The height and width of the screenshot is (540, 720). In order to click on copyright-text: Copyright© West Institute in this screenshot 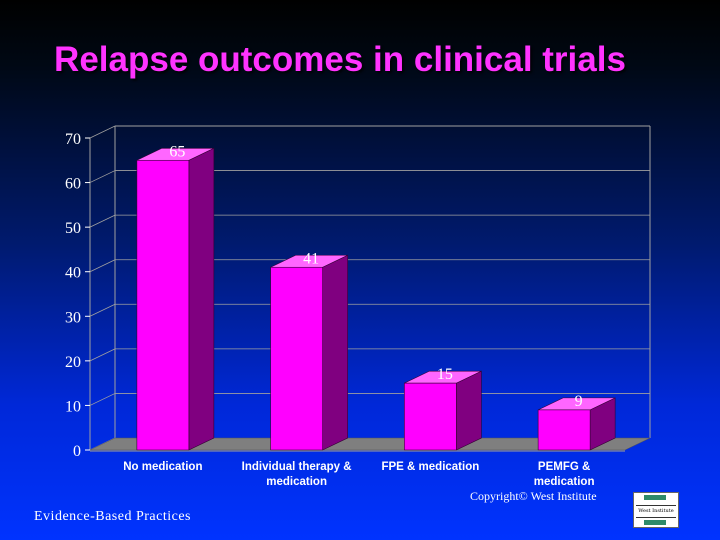, I will do `click(533, 496)`.